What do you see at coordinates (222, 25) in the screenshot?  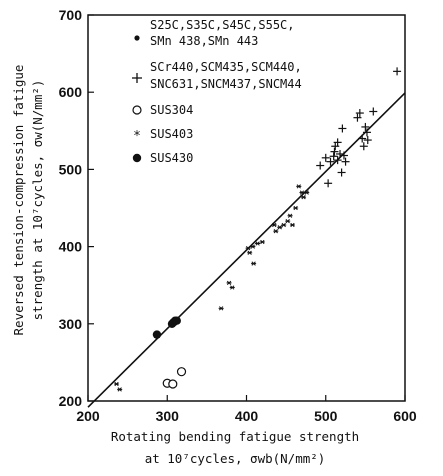 I see `legend-label-s25c-line1: S25C,S35C,S45C,S55C,` at bounding box center [222, 25].